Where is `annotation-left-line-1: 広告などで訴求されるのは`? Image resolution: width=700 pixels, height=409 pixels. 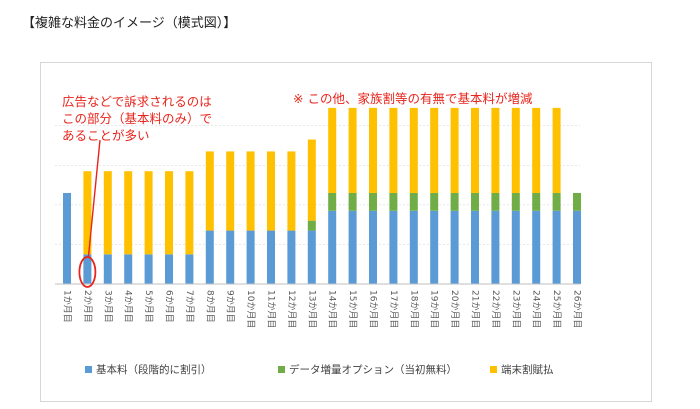
annotation-left-line-1: 広告などで訴求されるのは is located at coordinates (137, 101).